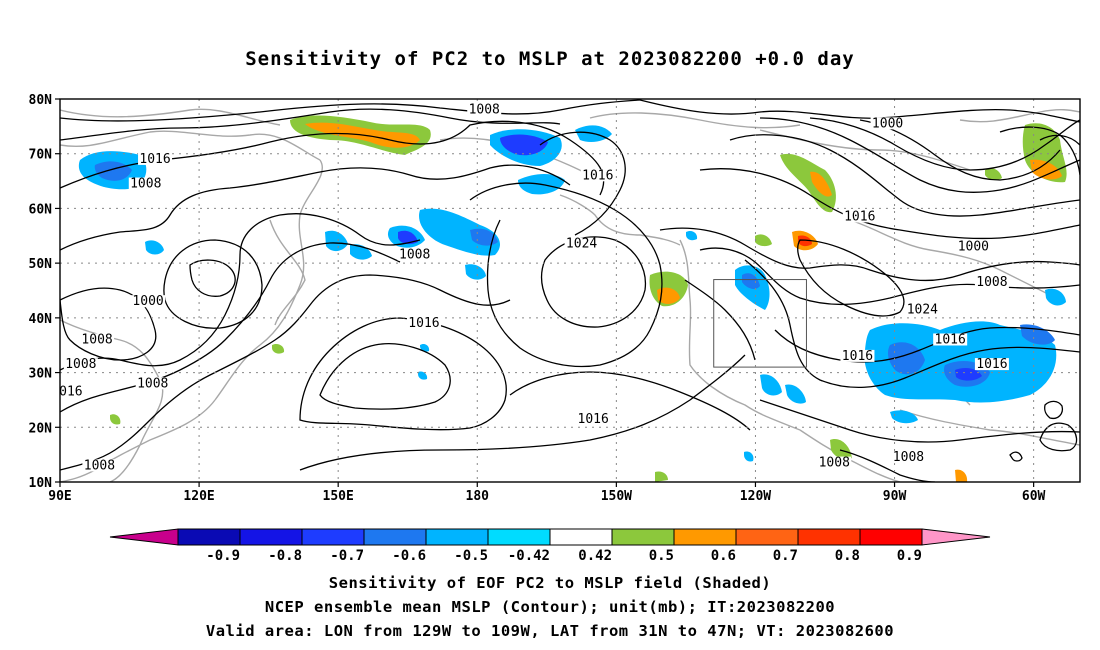  I want to click on colorbar-tick-label: -0.7, so click(347, 556).